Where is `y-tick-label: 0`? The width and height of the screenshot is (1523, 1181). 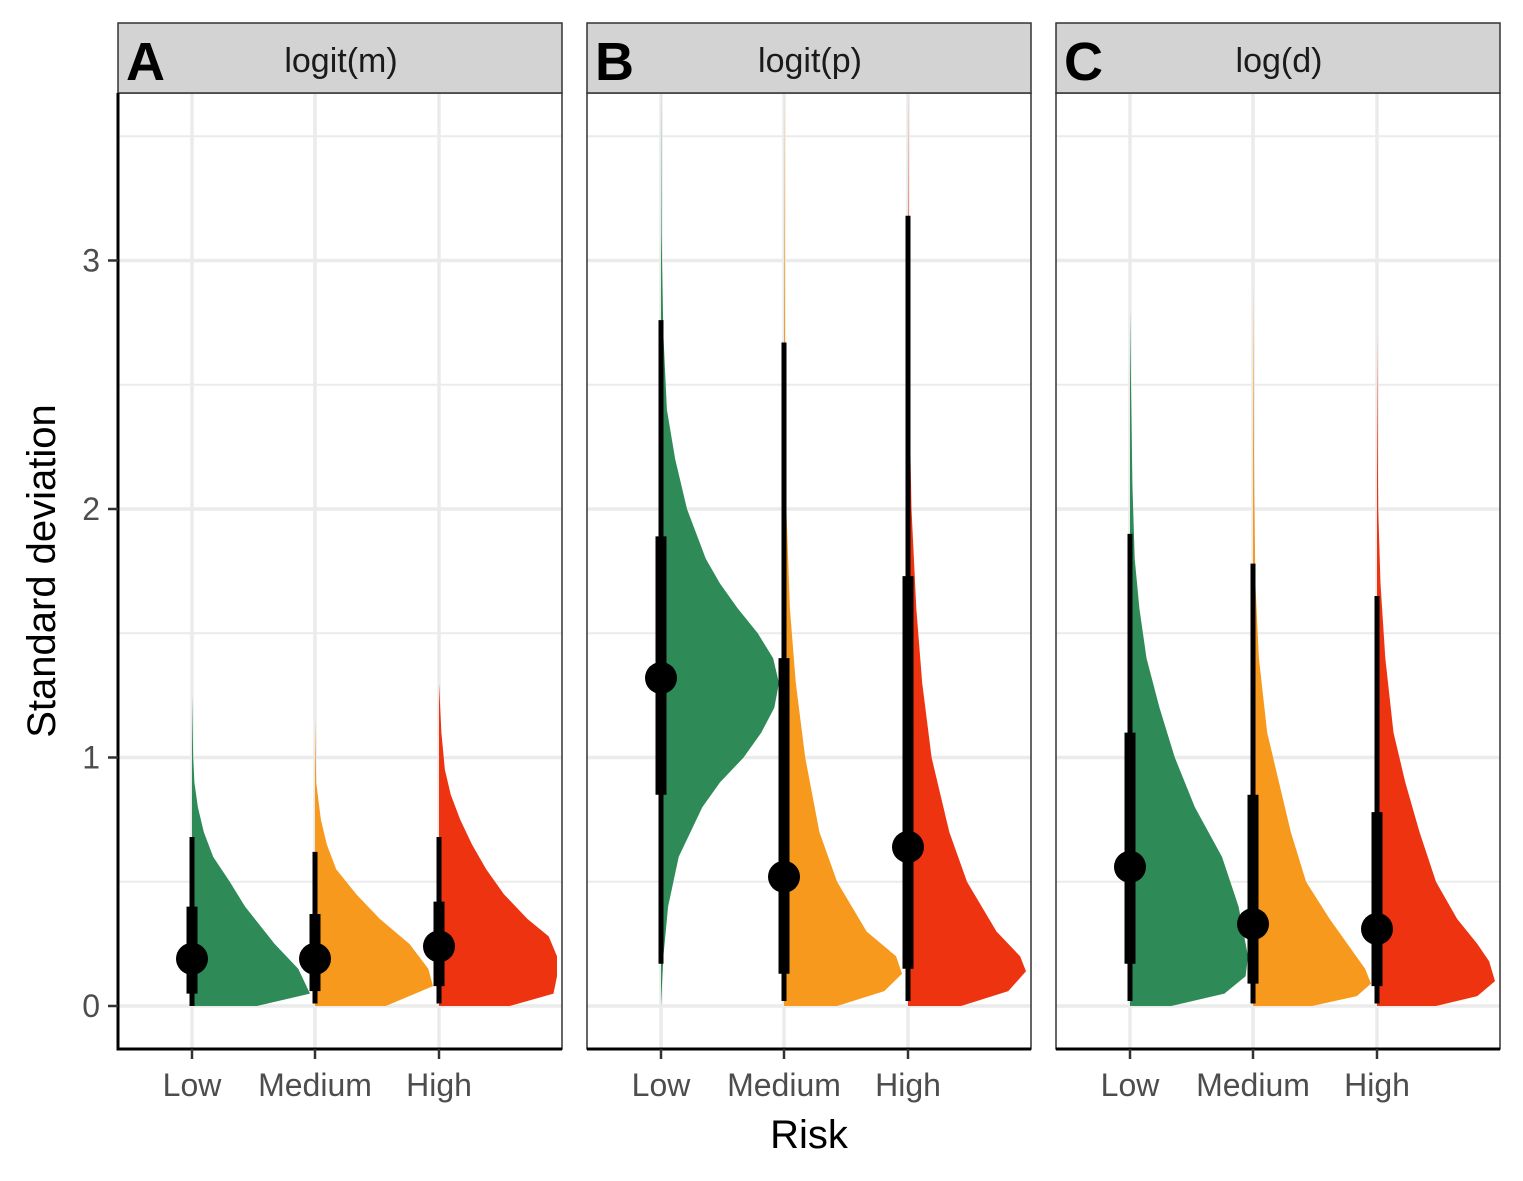
y-tick-label: 0 is located at coordinates (91, 1006).